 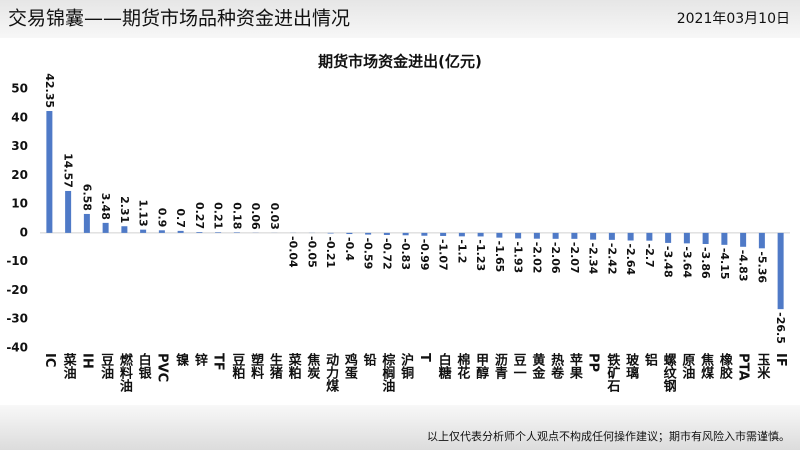 I want to click on y-tick-label: 0, so click(x=24, y=232).